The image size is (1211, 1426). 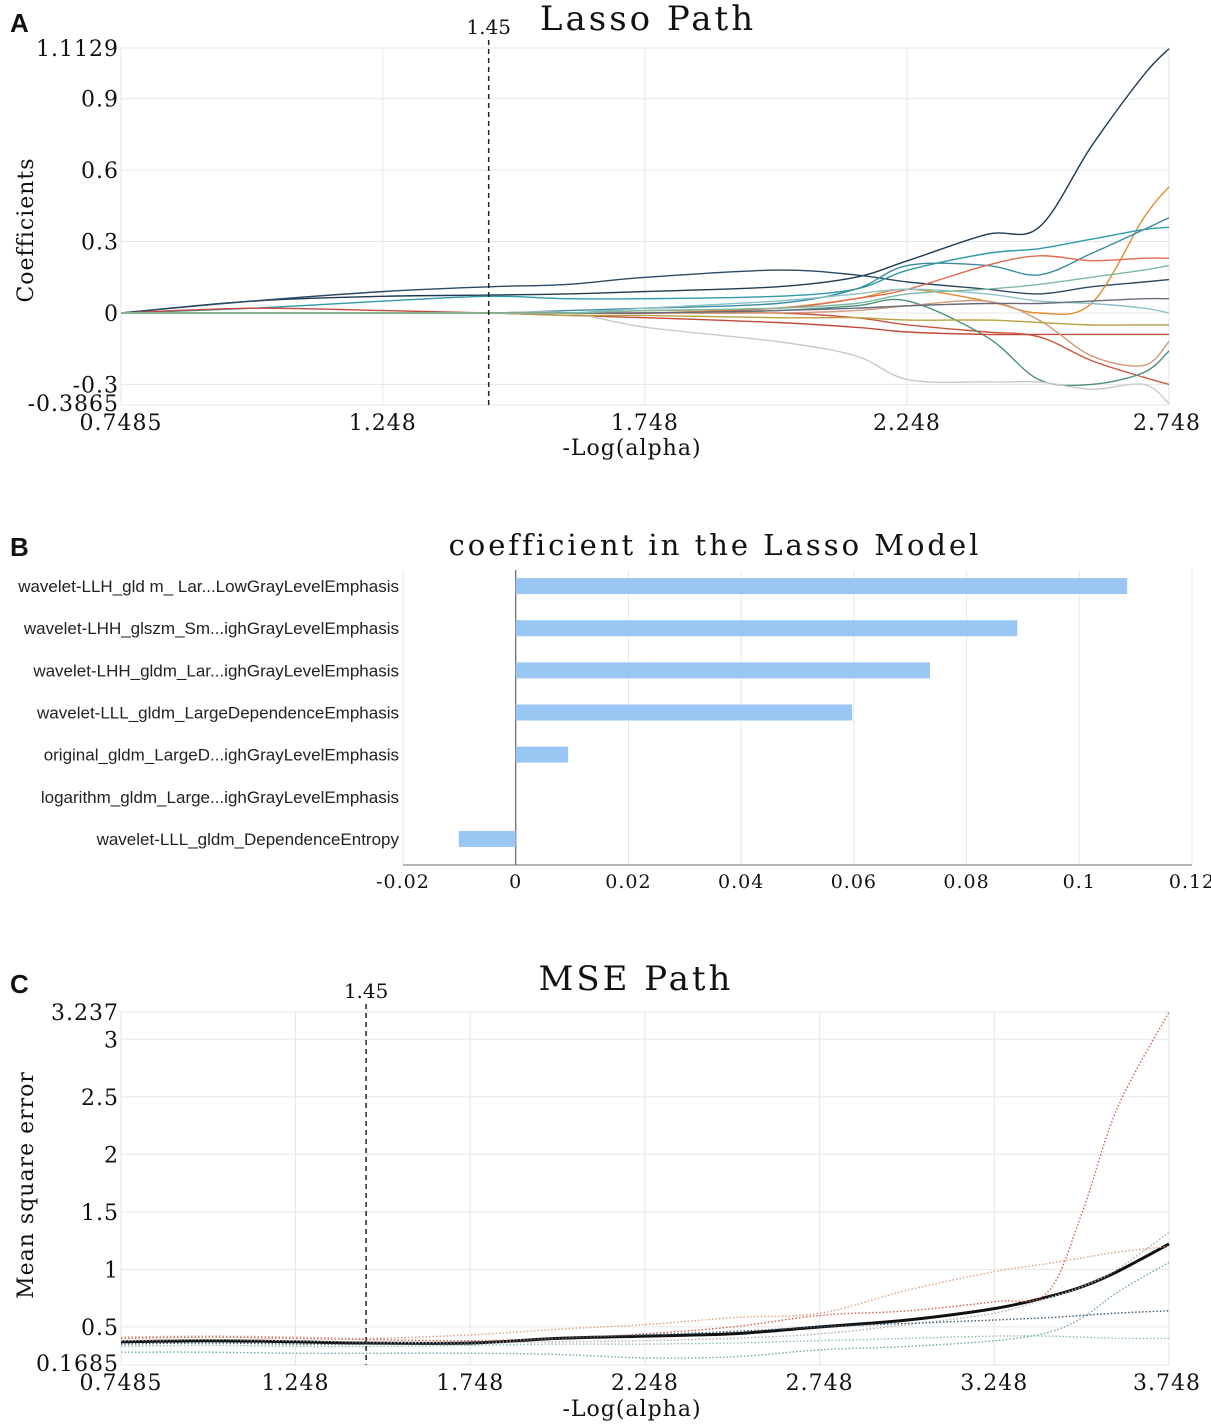 I want to click on mse-path-series-fold6, so click(x=645, y=1341).